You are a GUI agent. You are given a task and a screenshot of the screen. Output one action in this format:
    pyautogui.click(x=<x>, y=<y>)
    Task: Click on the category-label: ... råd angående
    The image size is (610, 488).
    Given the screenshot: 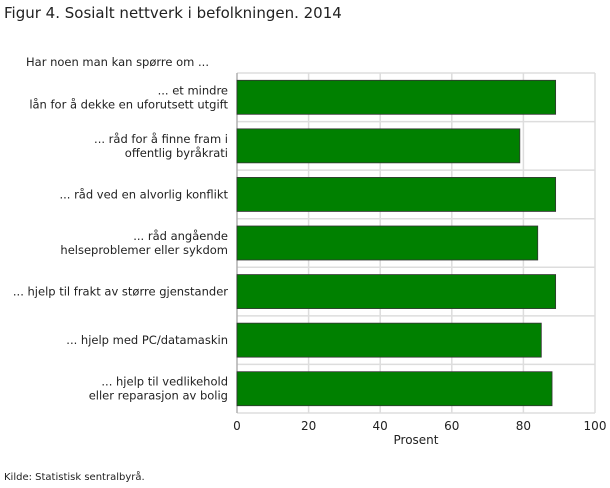 What is the action you would take?
    pyautogui.click(x=180, y=236)
    